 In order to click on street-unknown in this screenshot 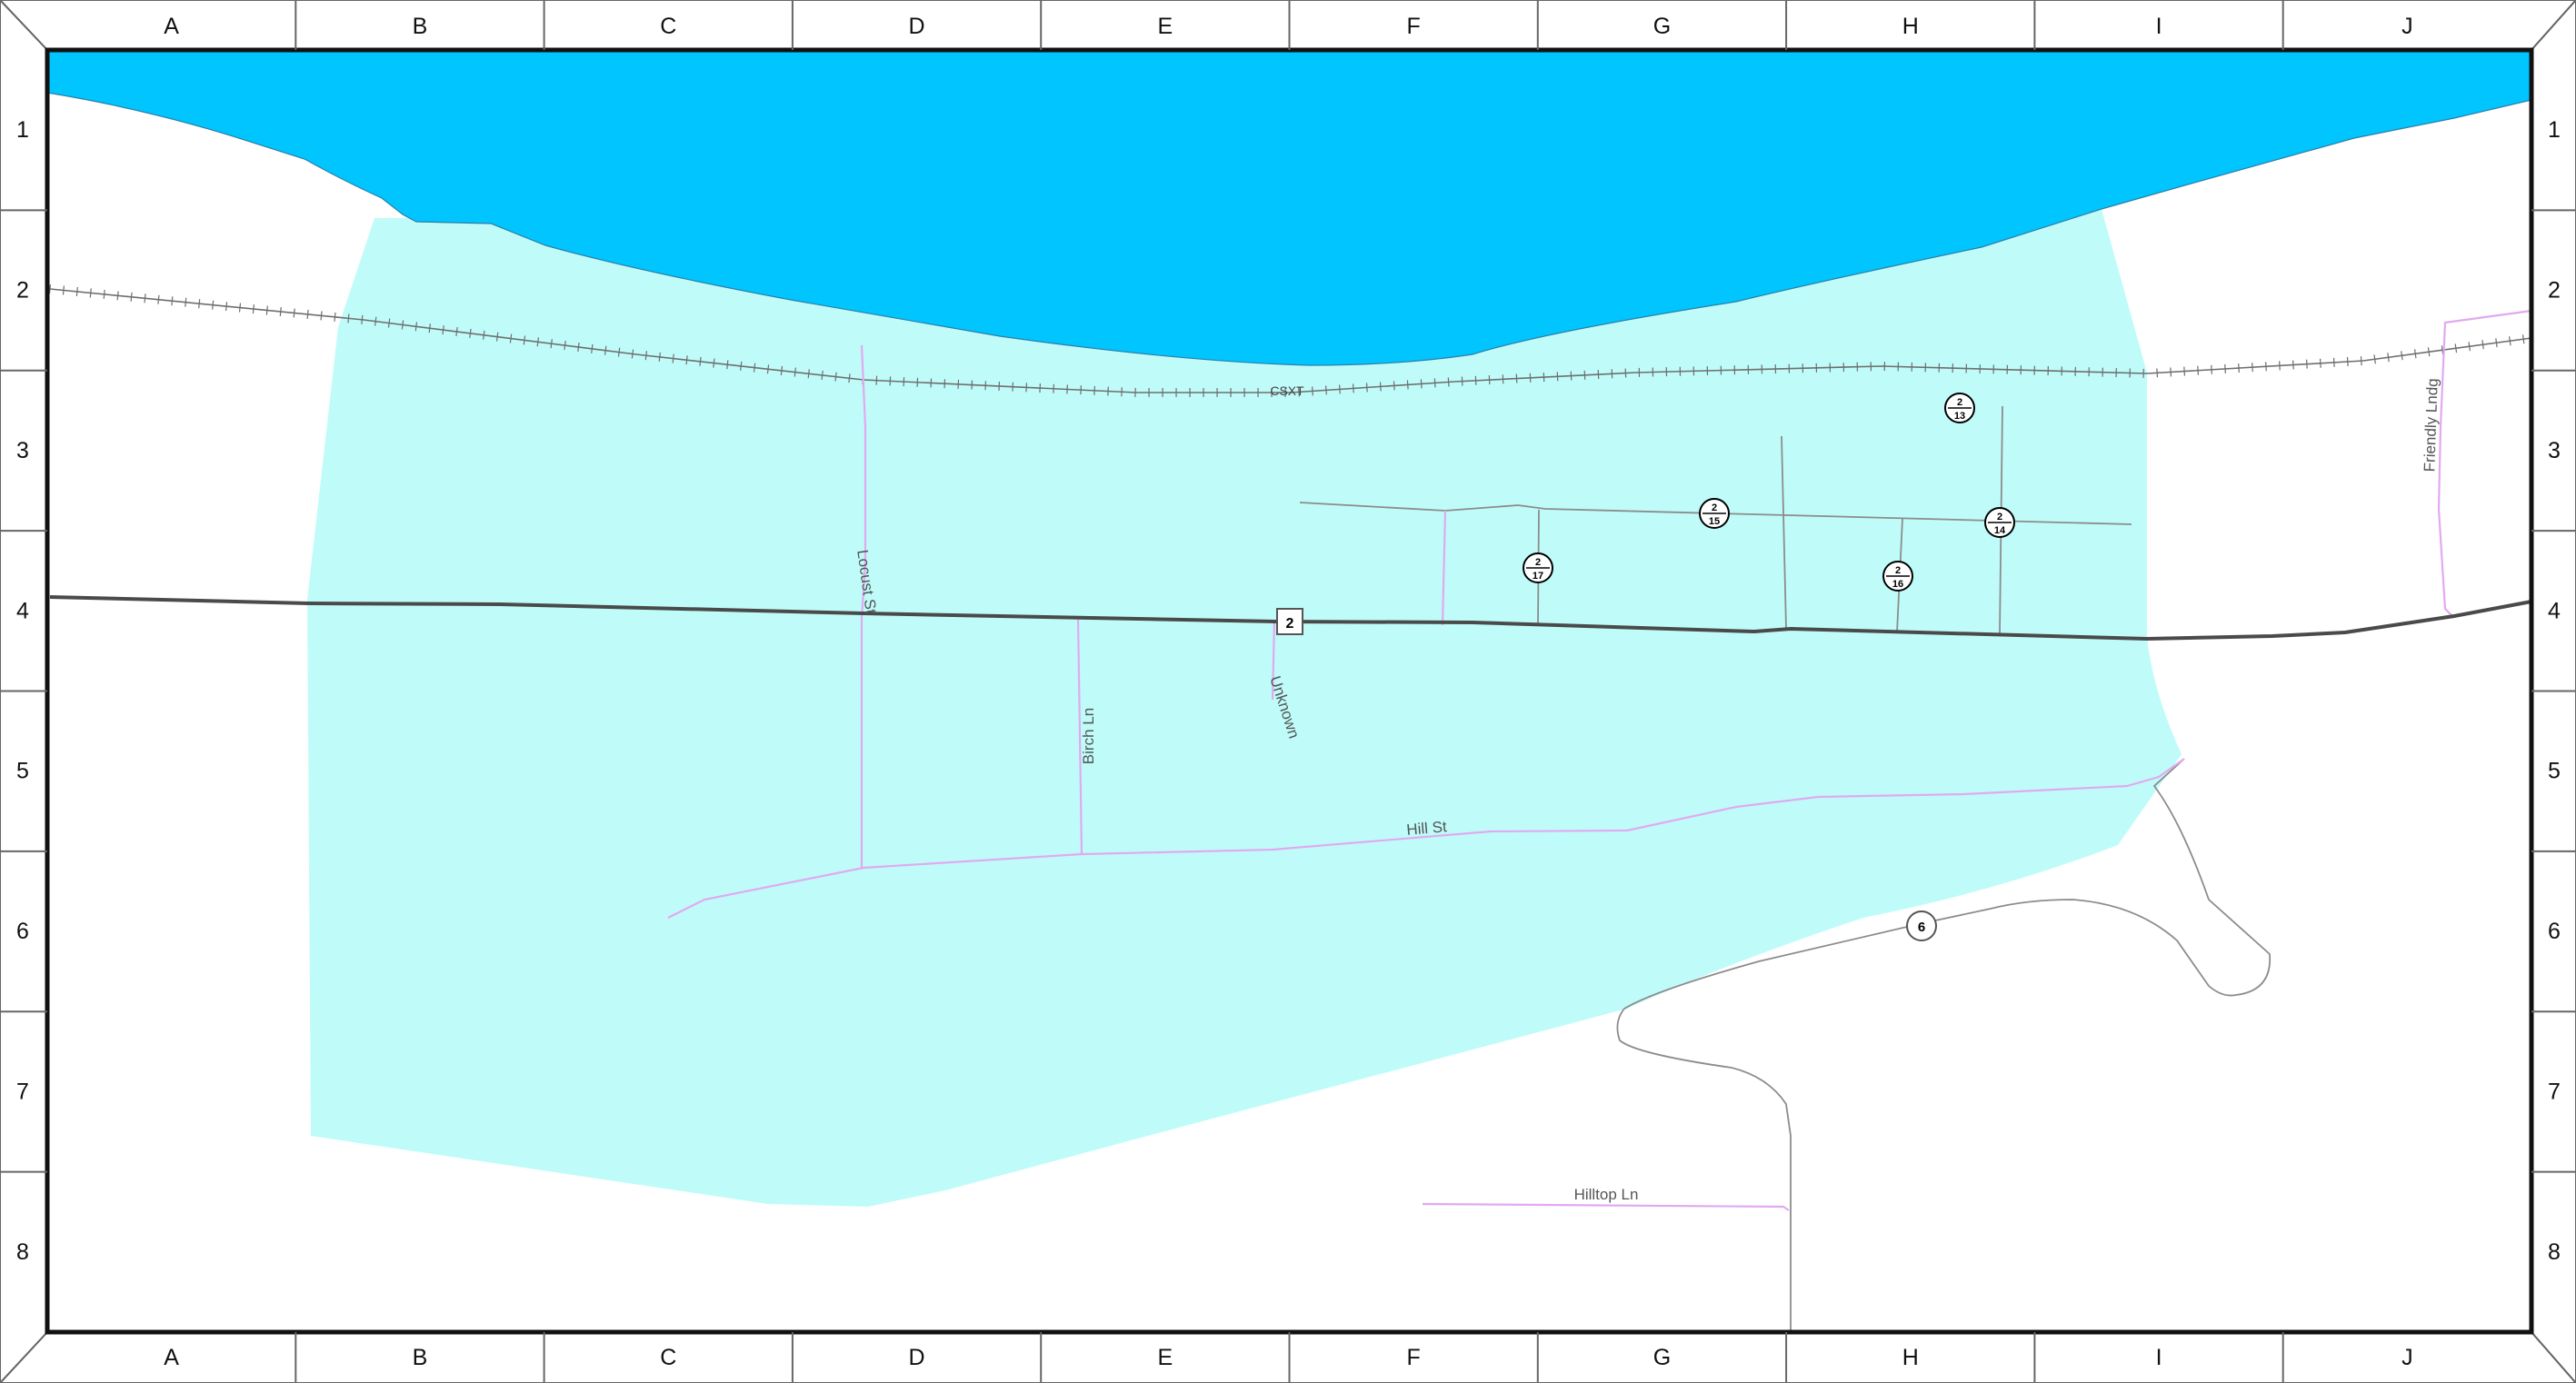, I will do `click(1273, 660)`.